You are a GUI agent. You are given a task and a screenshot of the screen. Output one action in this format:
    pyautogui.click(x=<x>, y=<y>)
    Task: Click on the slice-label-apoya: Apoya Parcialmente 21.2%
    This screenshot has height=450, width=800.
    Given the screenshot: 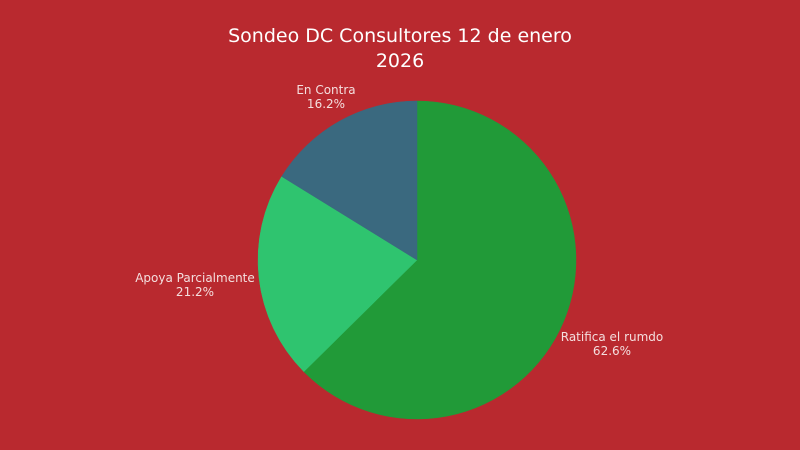 What is the action you would take?
    pyautogui.click(x=195, y=285)
    